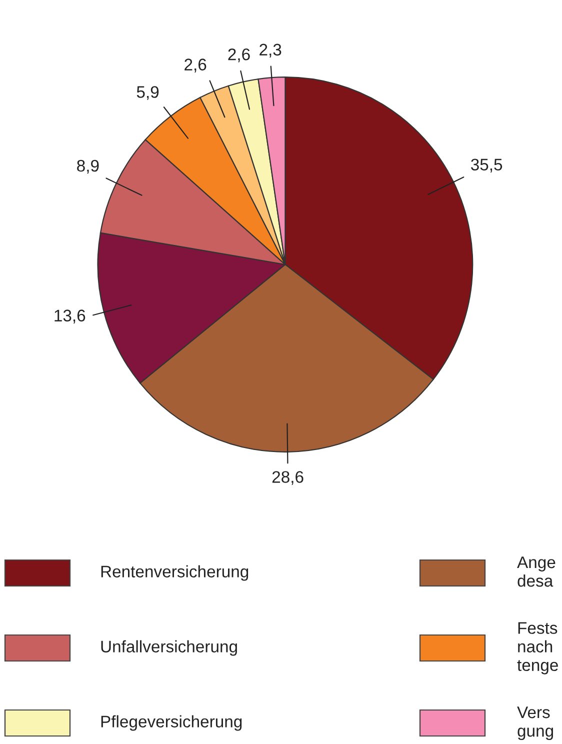 This screenshot has width=562, height=744. What do you see at coordinates (536, 571) in the screenshot?
I see `legend-label: Ange desa` at bounding box center [536, 571].